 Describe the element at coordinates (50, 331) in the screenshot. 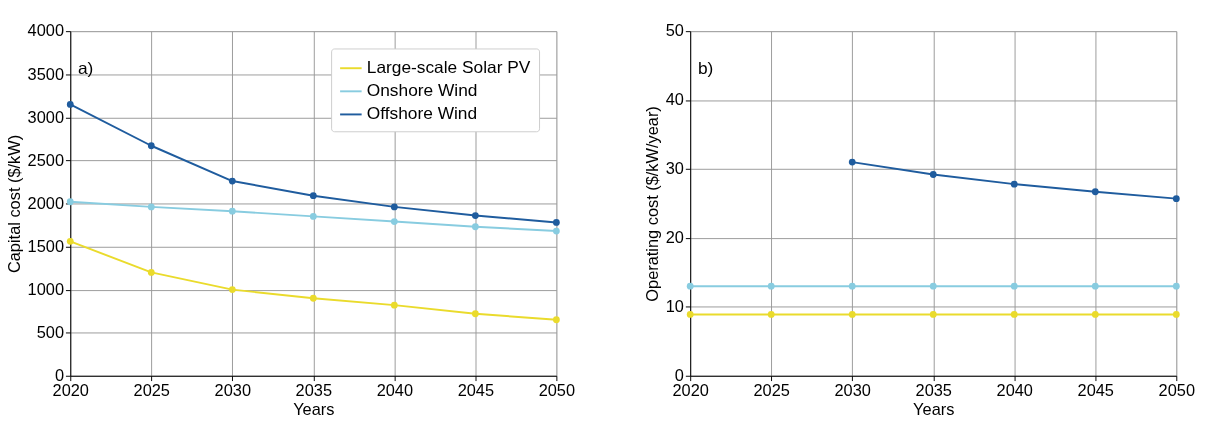

I see `y-tick-label: 500` at that location.